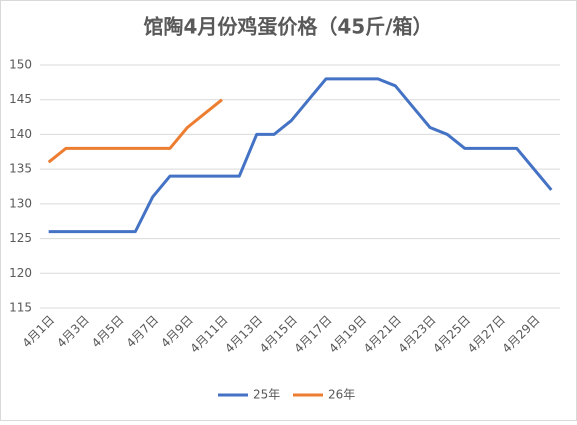 This screenshot has width=577, height=425. What do you see at coordinates (20, 203) in the screenshot?
I see `y-tick-label: 130` at bounding box center [20, 203].